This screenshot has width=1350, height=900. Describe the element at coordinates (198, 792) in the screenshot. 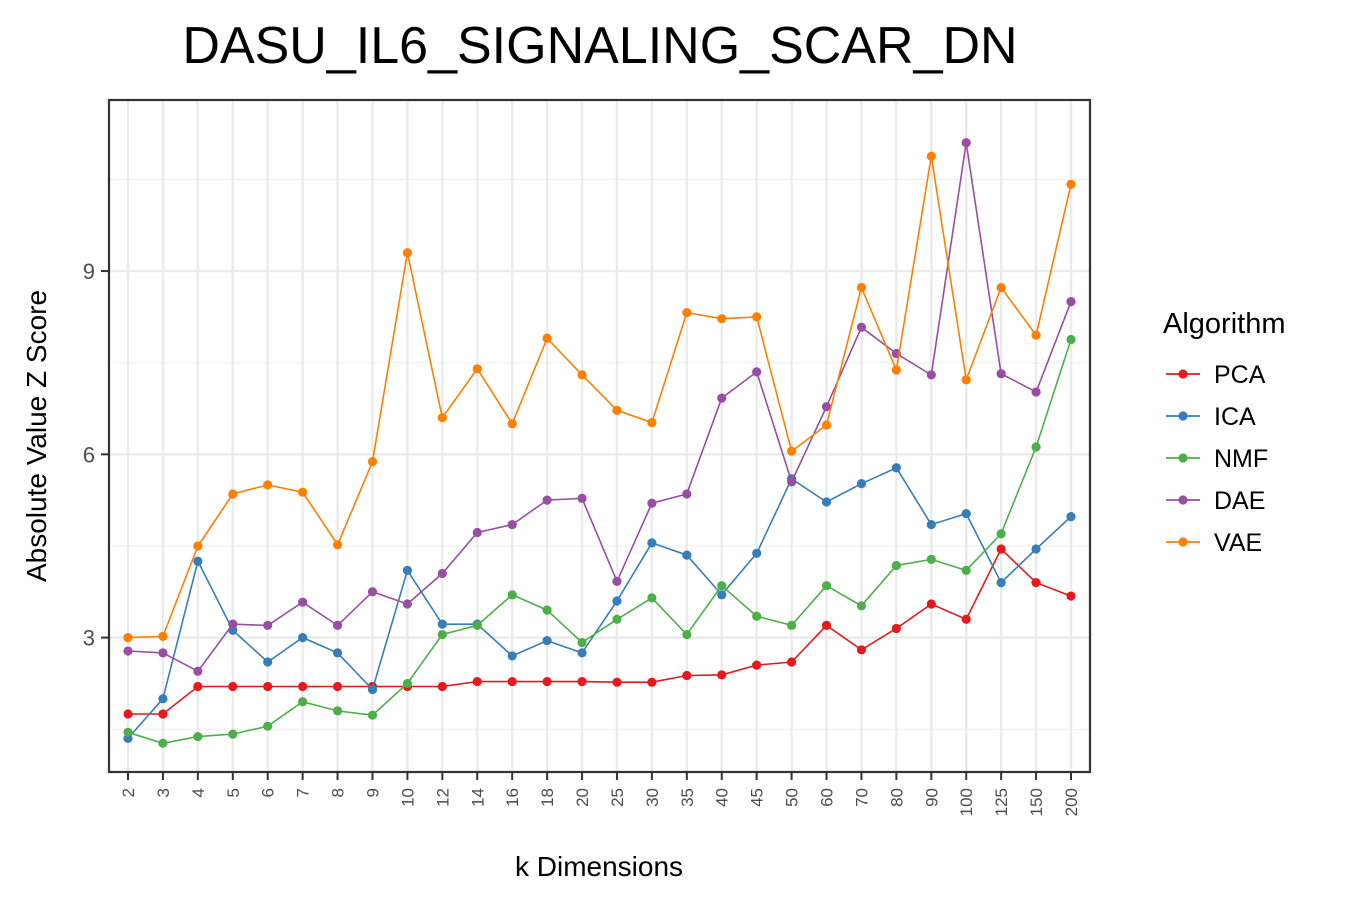

I see `x-tick-label: 4` at that location.